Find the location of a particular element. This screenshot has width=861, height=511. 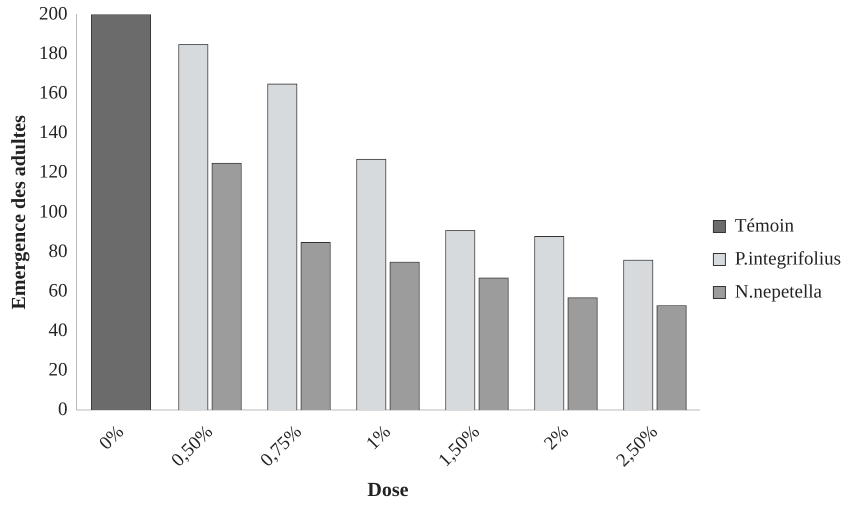

y-tick-label: 0 is located at coordinates (63, 409).